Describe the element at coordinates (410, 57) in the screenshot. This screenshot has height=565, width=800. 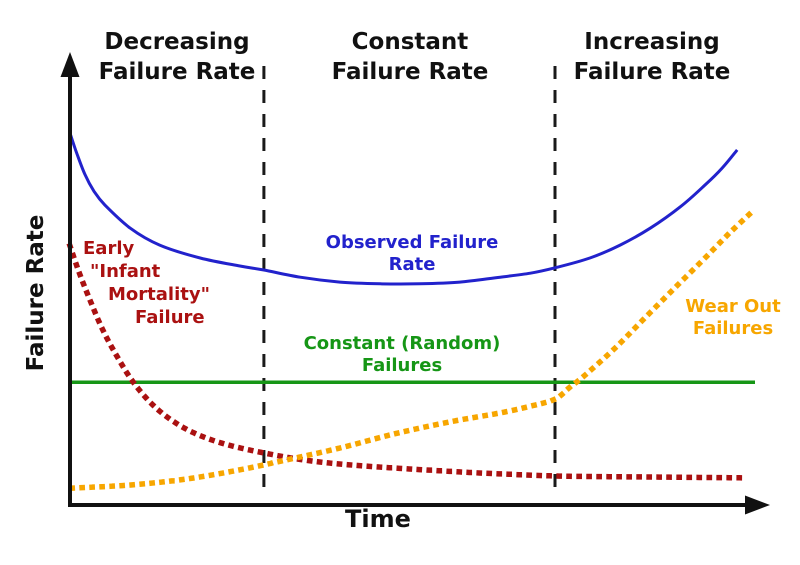
I see `region-title-constant: Constant Failure Rate` at that location.